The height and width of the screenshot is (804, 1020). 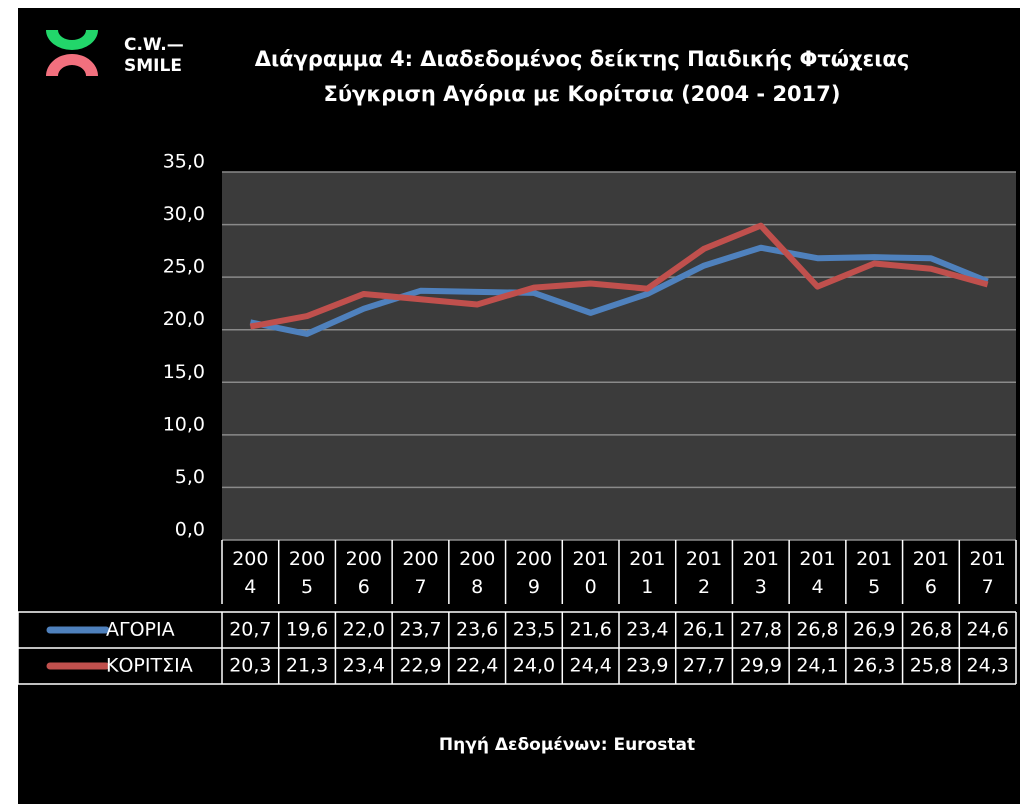 I want to click on value-label: 22,4, so click(x=477, y=666).